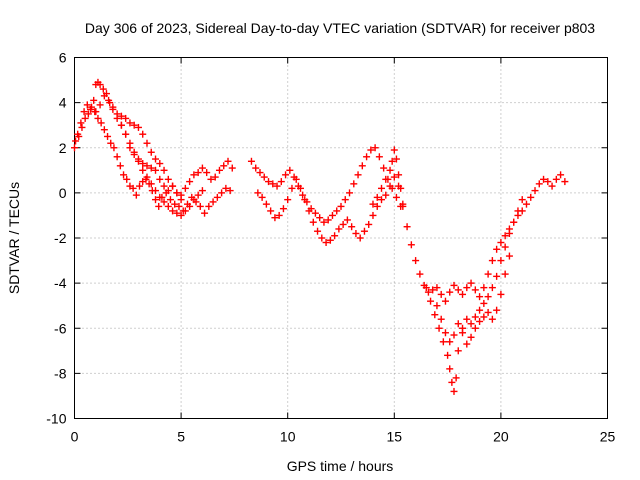 The width and height of the screenshot is (640, 480). What do you see at coordinates (608, 437) in the screenshot?
I see `x-tick-label: 25` at bounding box center [608, 437].